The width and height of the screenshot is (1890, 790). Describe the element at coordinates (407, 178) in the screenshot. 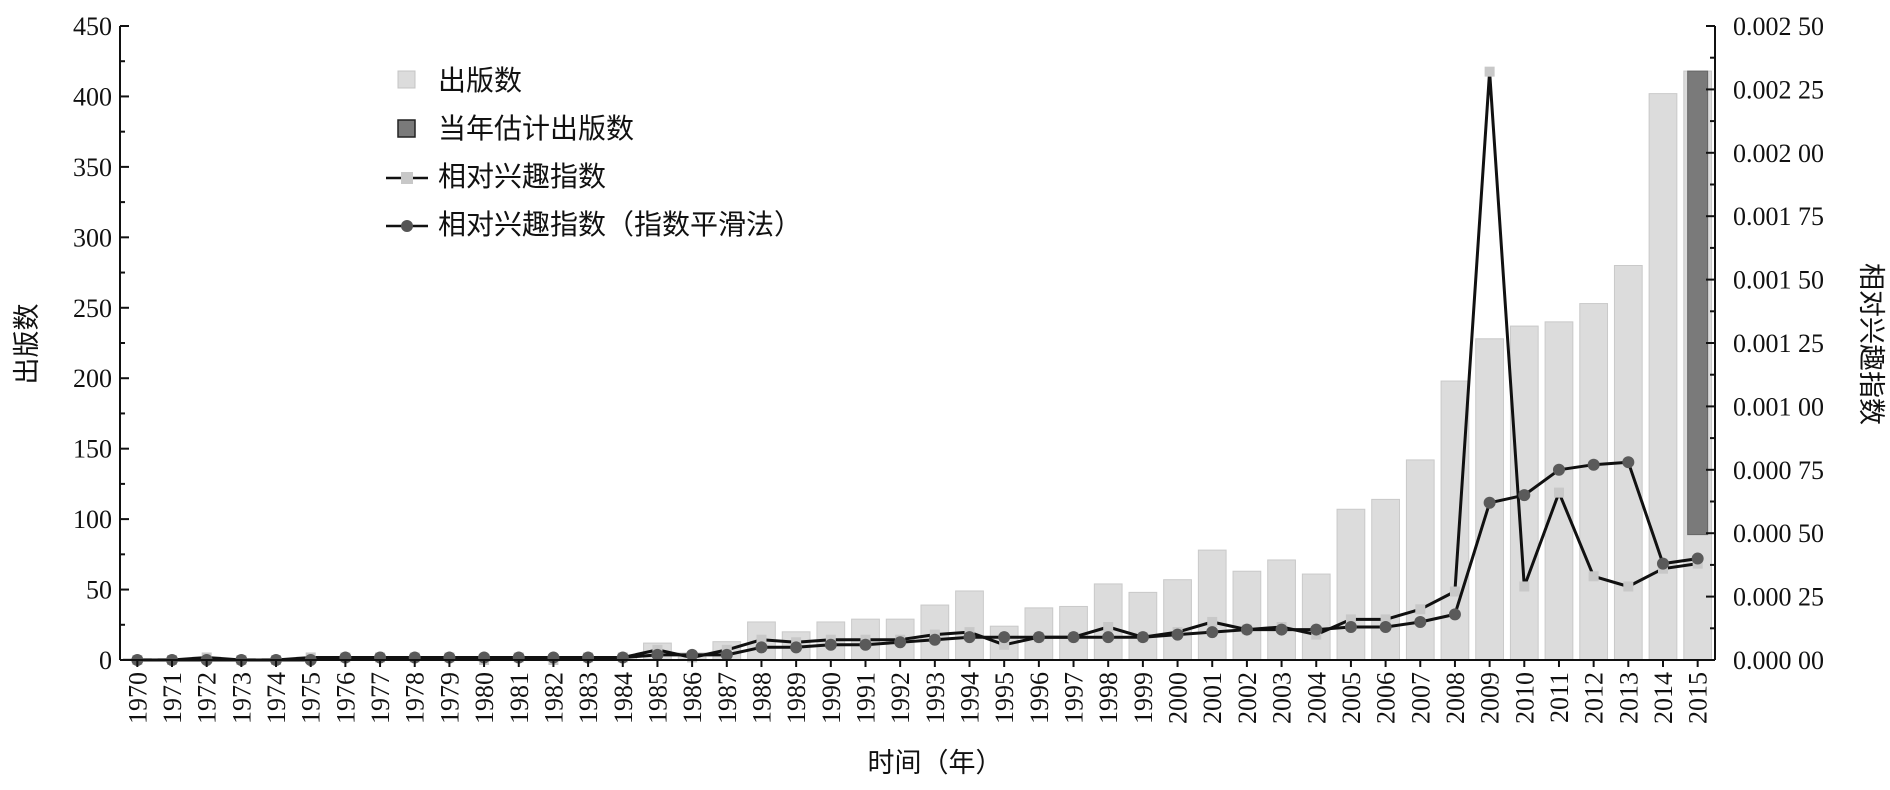

I see `legend-marker-interest` at that location.